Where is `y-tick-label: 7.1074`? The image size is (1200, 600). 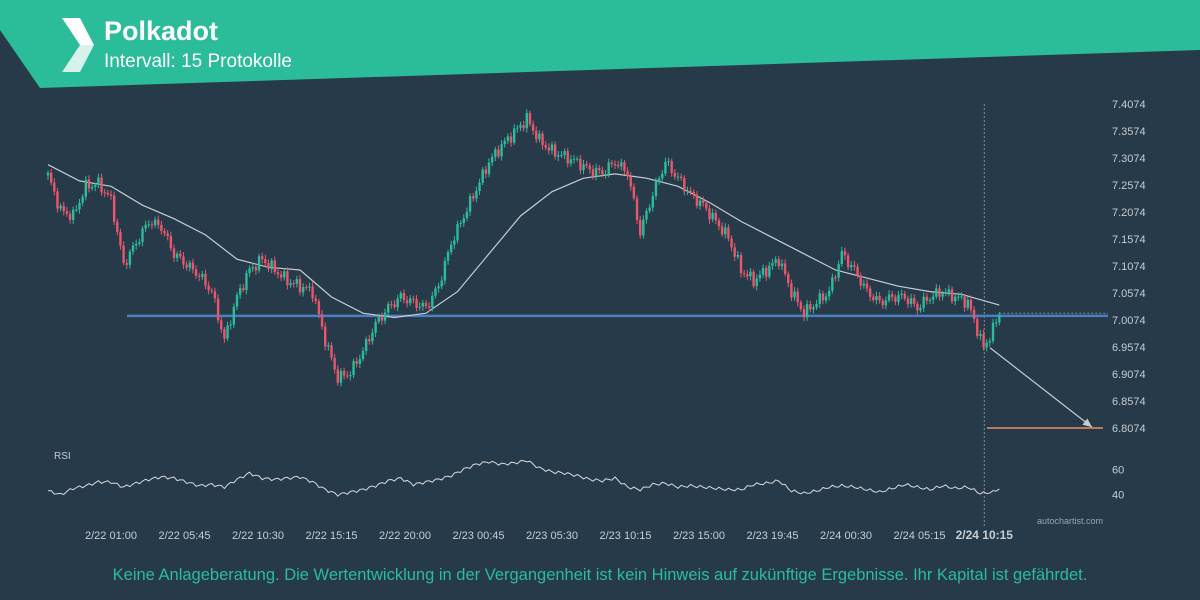 y-tick-label: 7.1074 is located at coordinates (1129, 267).